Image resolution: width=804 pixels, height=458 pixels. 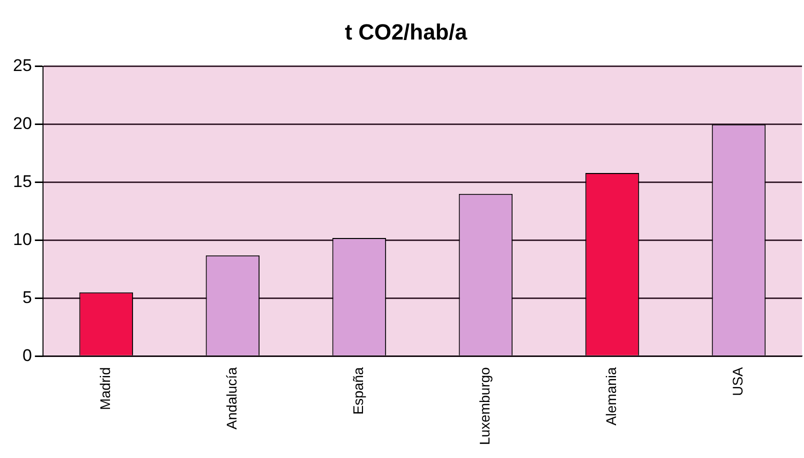 I want to click on chart-title: t CO2/hab/a, so click(x=406, y=31).